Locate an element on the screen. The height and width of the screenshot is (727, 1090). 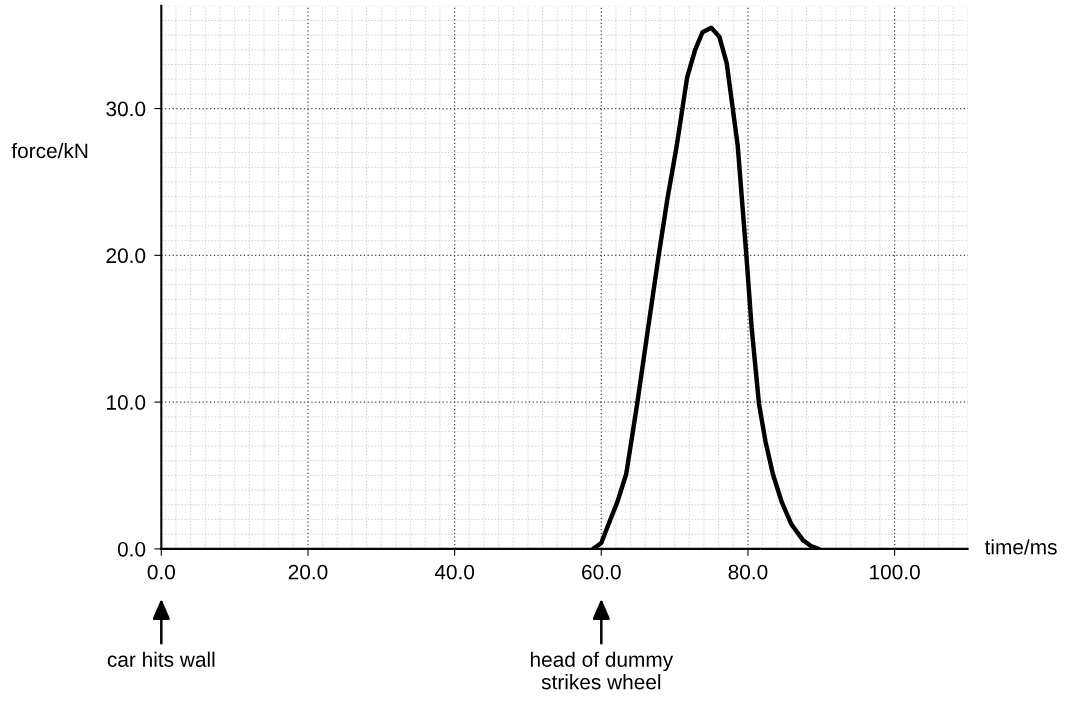
x-axis-title: time/ms is located at coordinates (1020, 547).